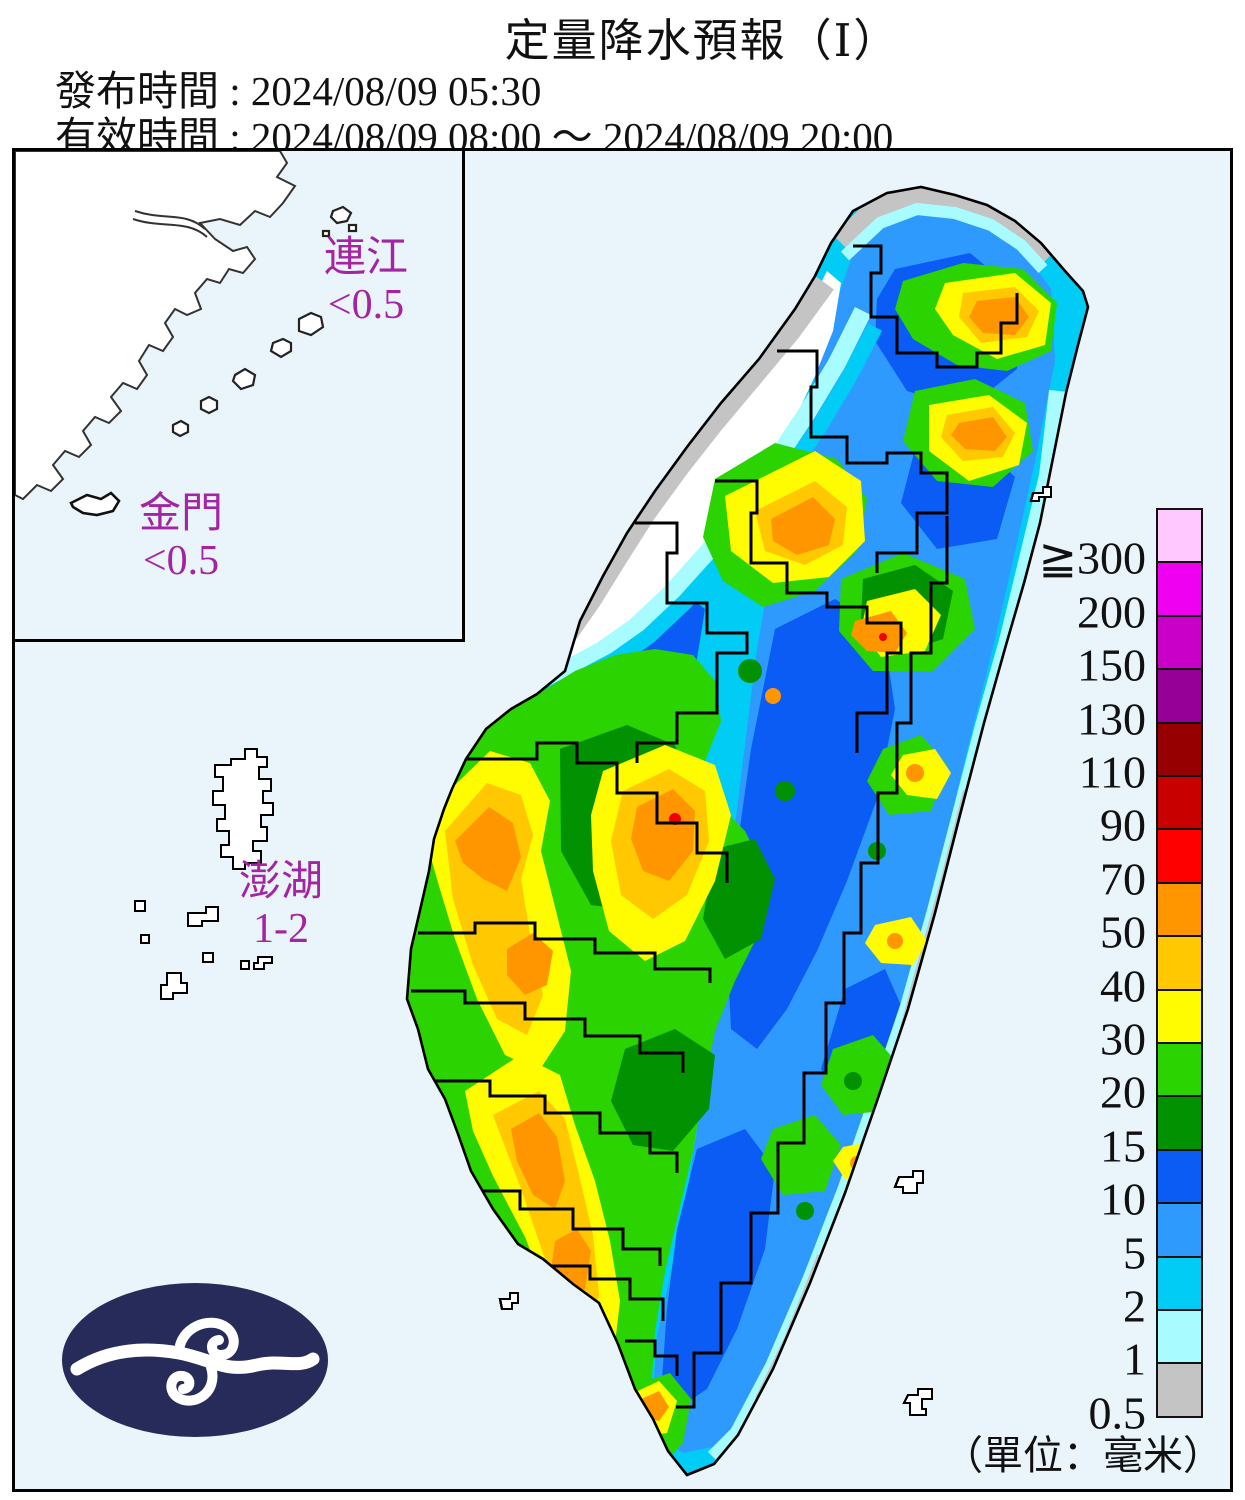 The image size is (1245, 1500). Describe the element at coordinates (235, 137) in the screenshot. I see `valid-time-colon: :` at that location.